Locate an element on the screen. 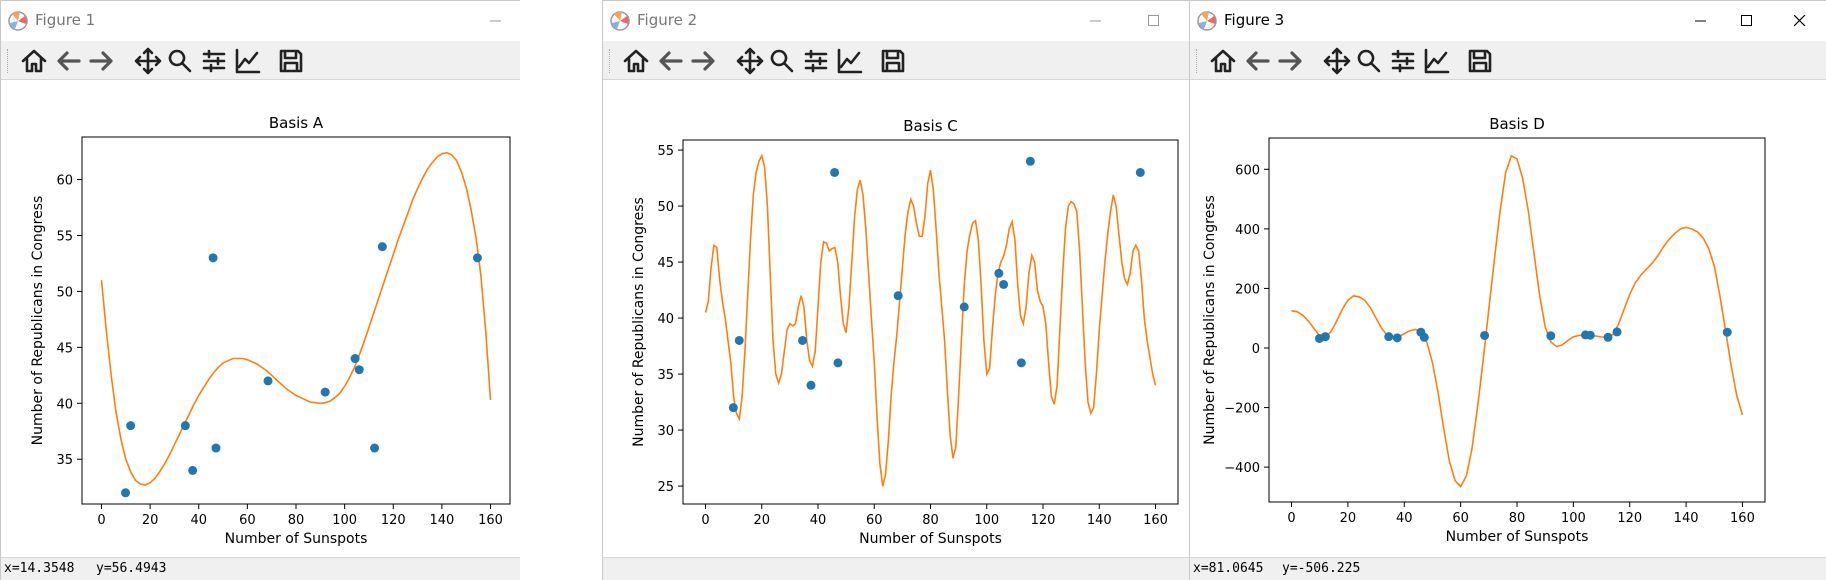 The width and height of the screenshot is (1826, 580). x-tick-label: 40 is located at coordinates (198, 520).